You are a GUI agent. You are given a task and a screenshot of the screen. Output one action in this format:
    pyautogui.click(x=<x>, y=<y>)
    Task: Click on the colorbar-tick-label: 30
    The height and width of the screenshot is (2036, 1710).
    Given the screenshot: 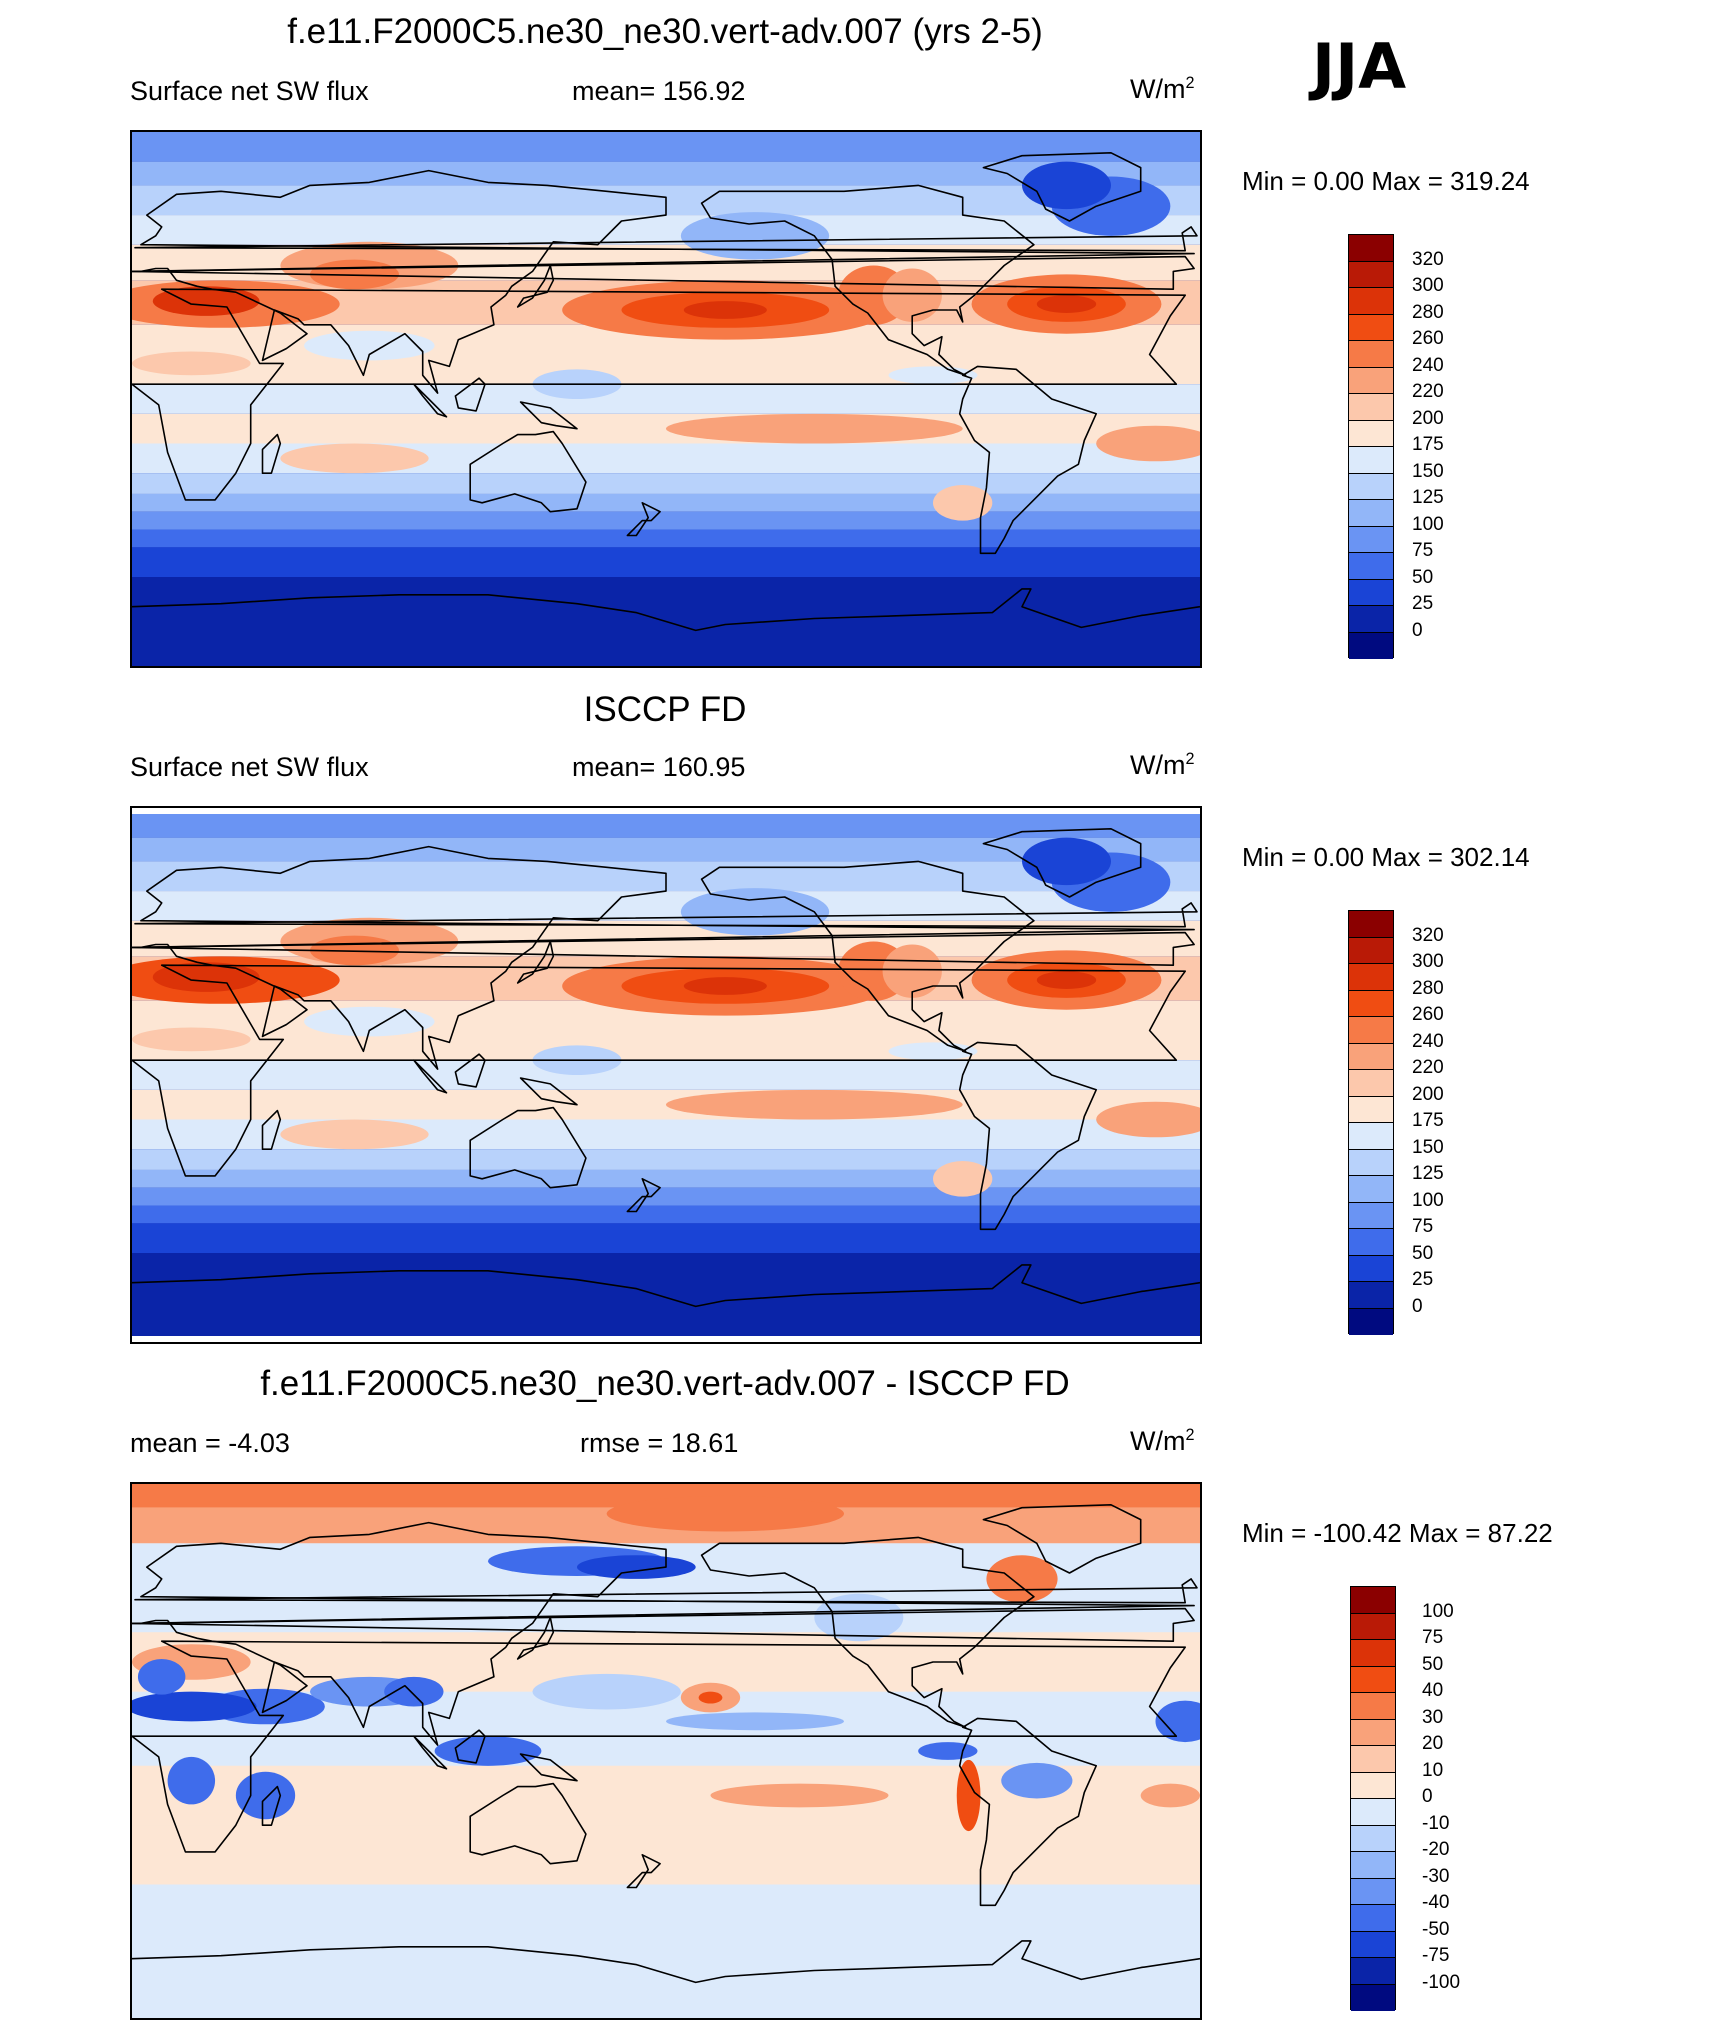 What is the action you would take?
    pyautogui.click(x=1433, y=1717)
    